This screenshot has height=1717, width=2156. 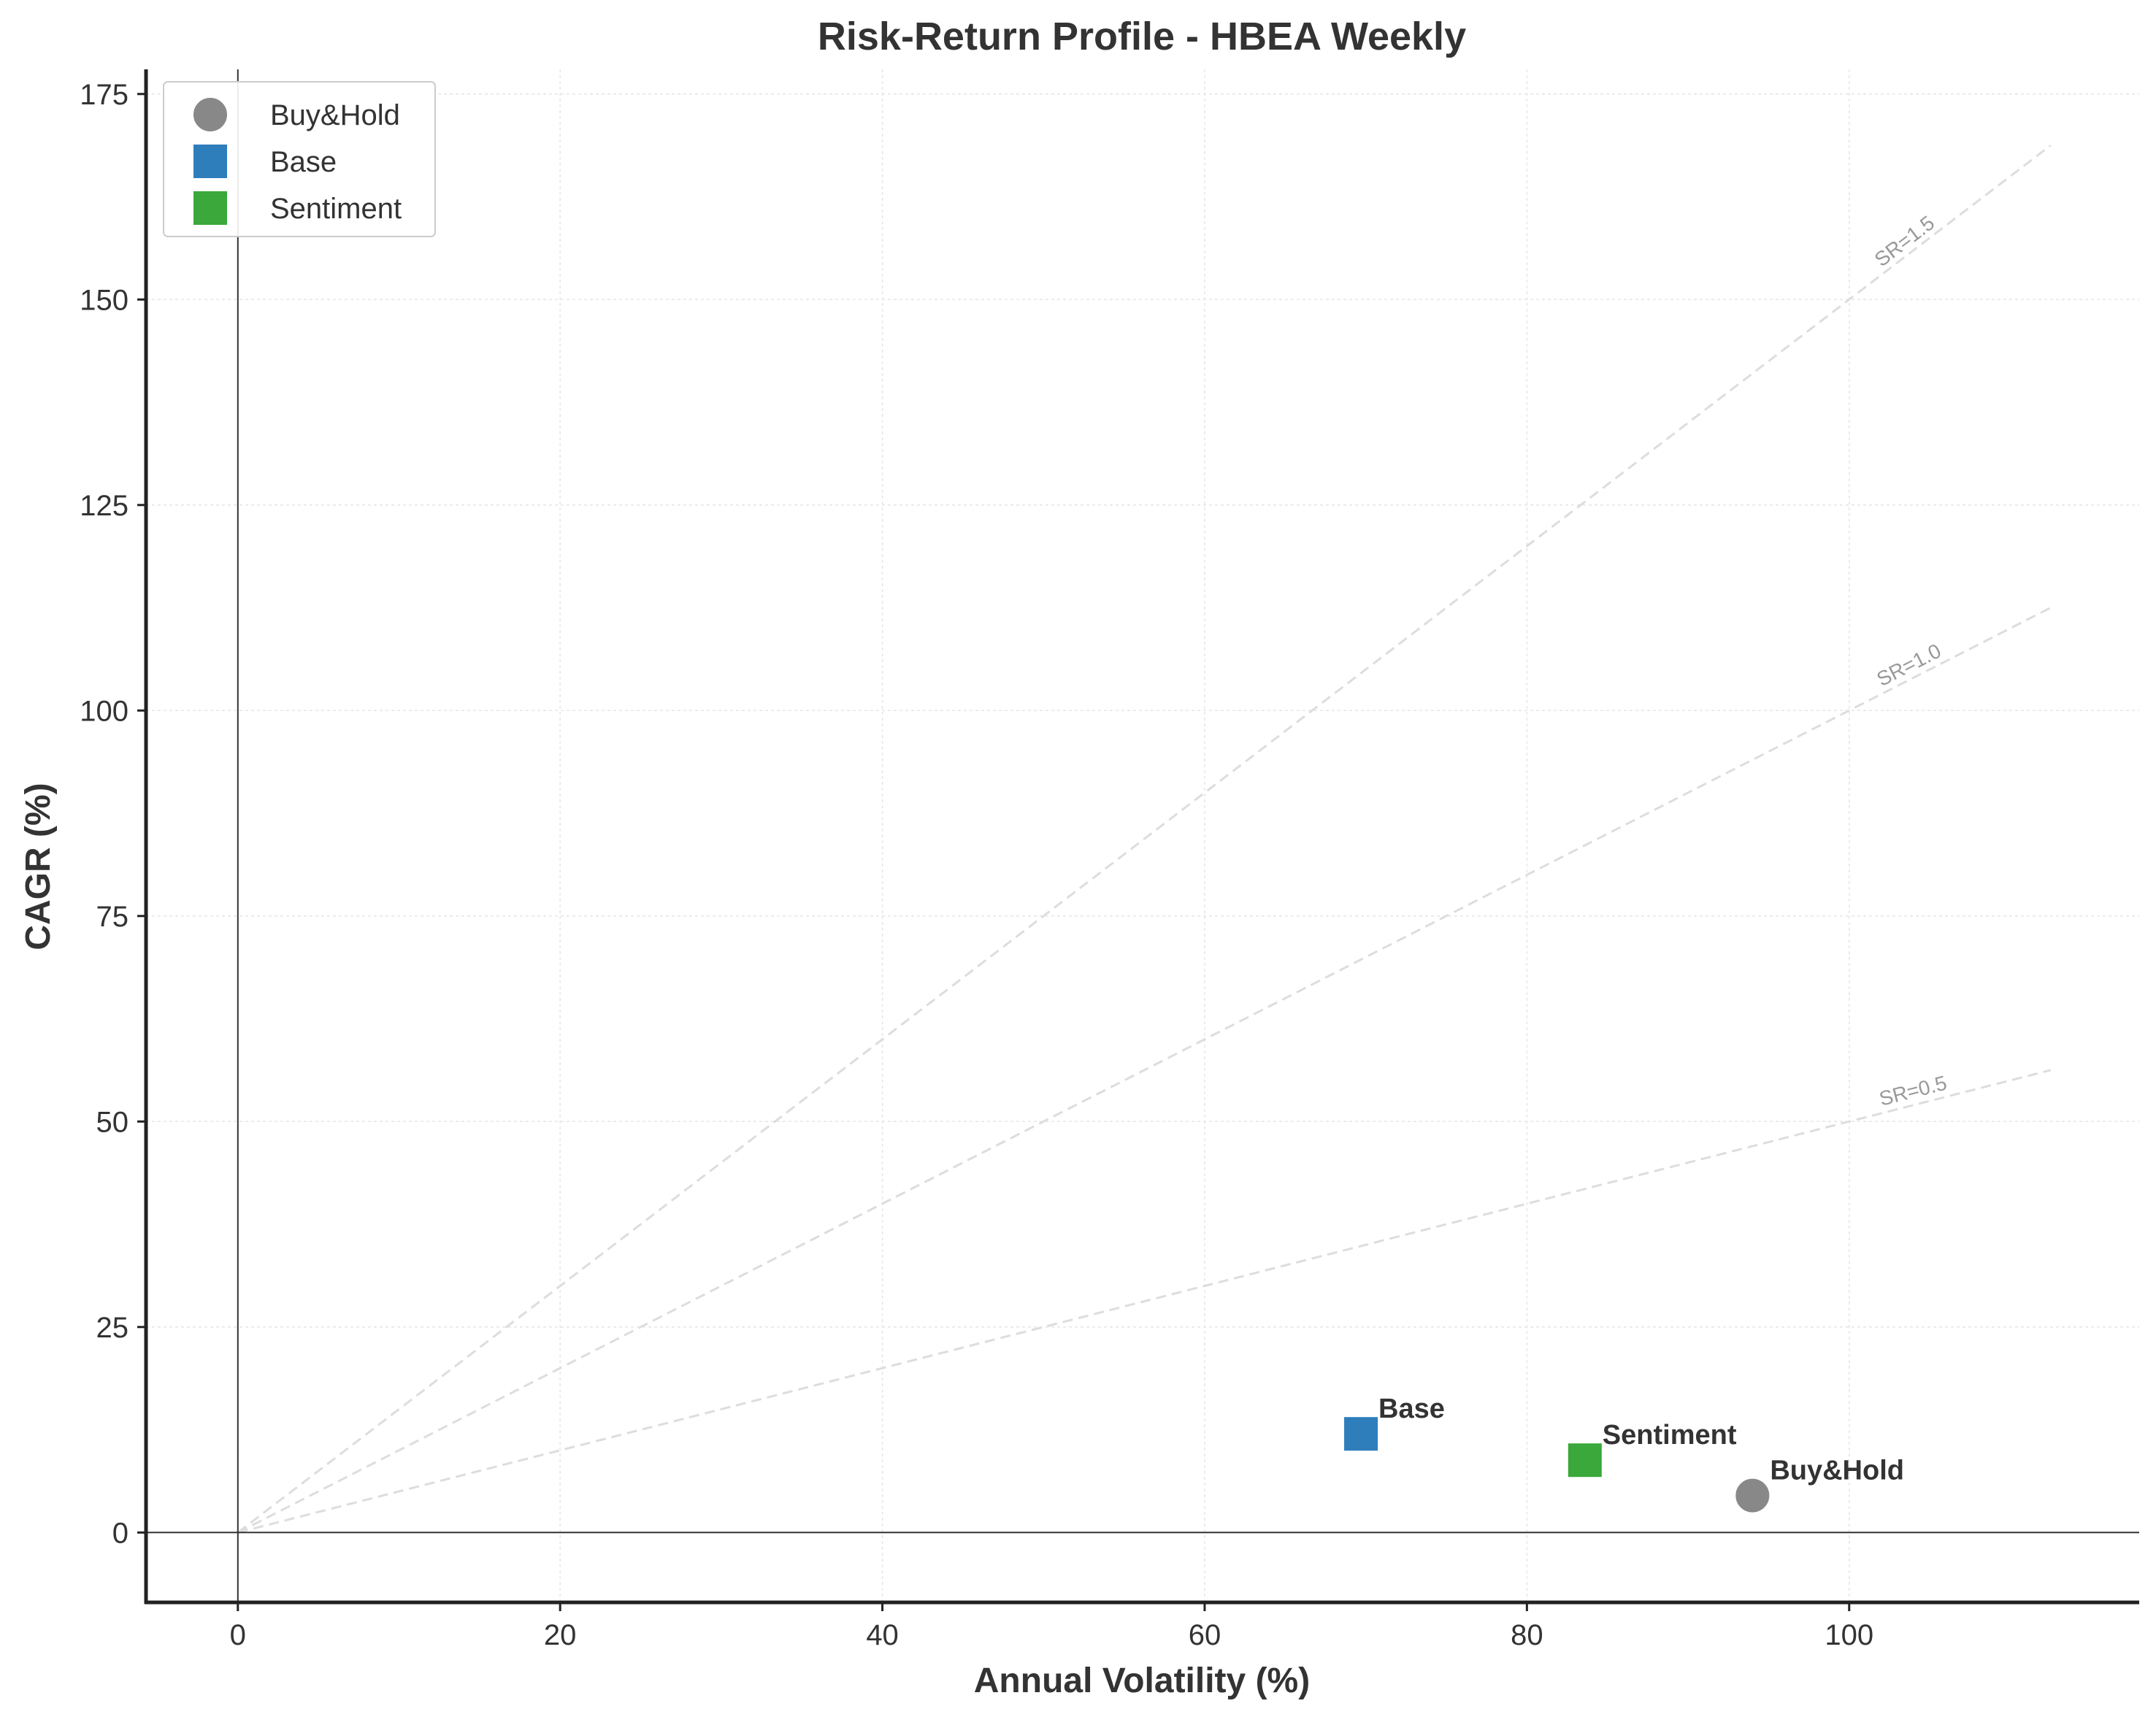 I want to click on x-tick-label: 100, so click(x=1849, y=1635).